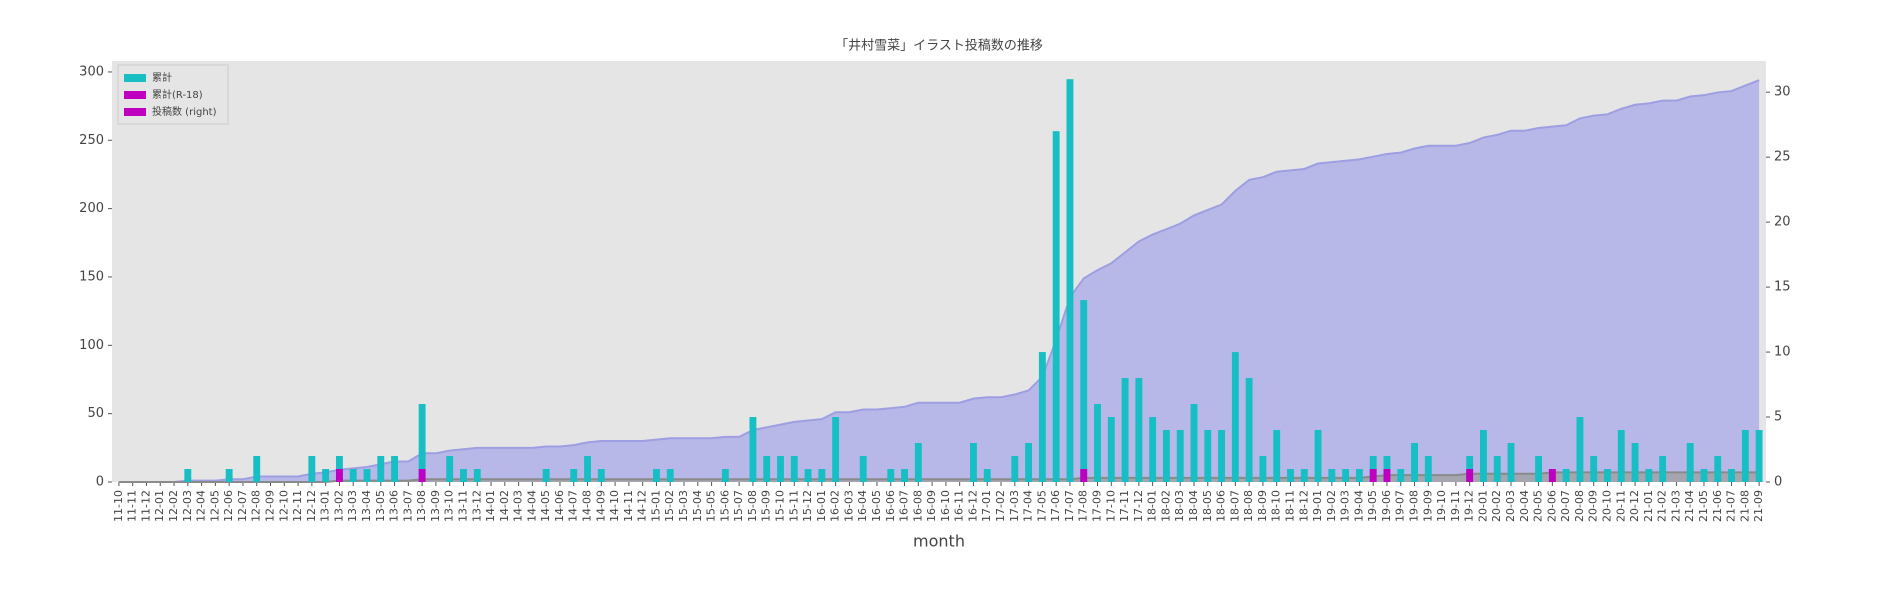 This screenshot has height=600, width=1900. I want to click on x-tick-label: 19-03, so click(1345, 506).